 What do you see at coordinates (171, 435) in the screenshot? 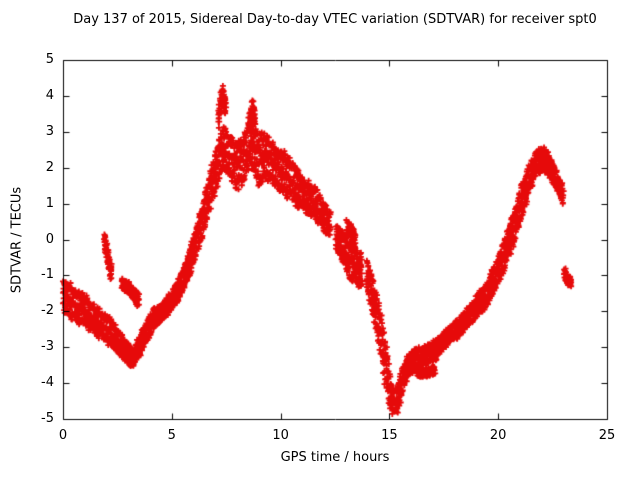
I see `x-tick-label: 5` at bounding box center [171, 435].